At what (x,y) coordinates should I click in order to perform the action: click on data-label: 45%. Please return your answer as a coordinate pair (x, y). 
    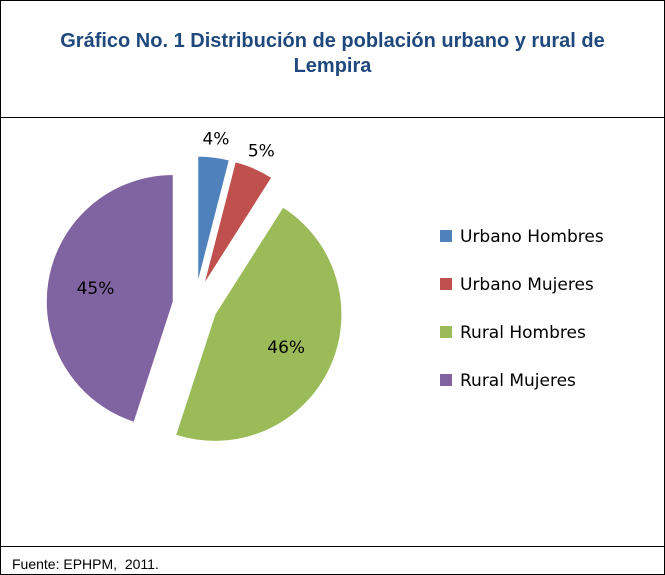
    Looking at the image, I should click on (96, 289).